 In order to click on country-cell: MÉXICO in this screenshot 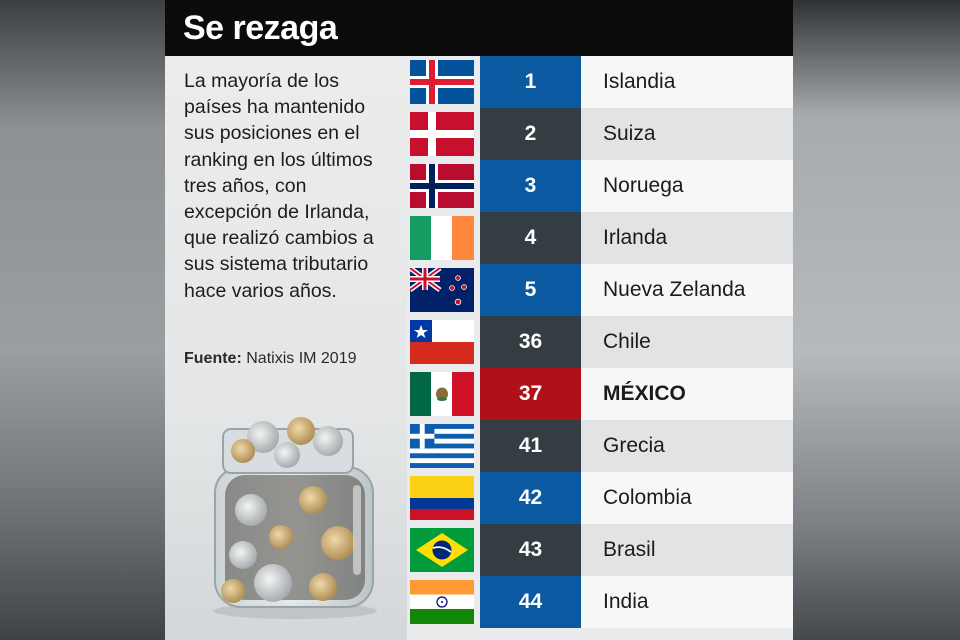, I will do `click(687, 394)`.